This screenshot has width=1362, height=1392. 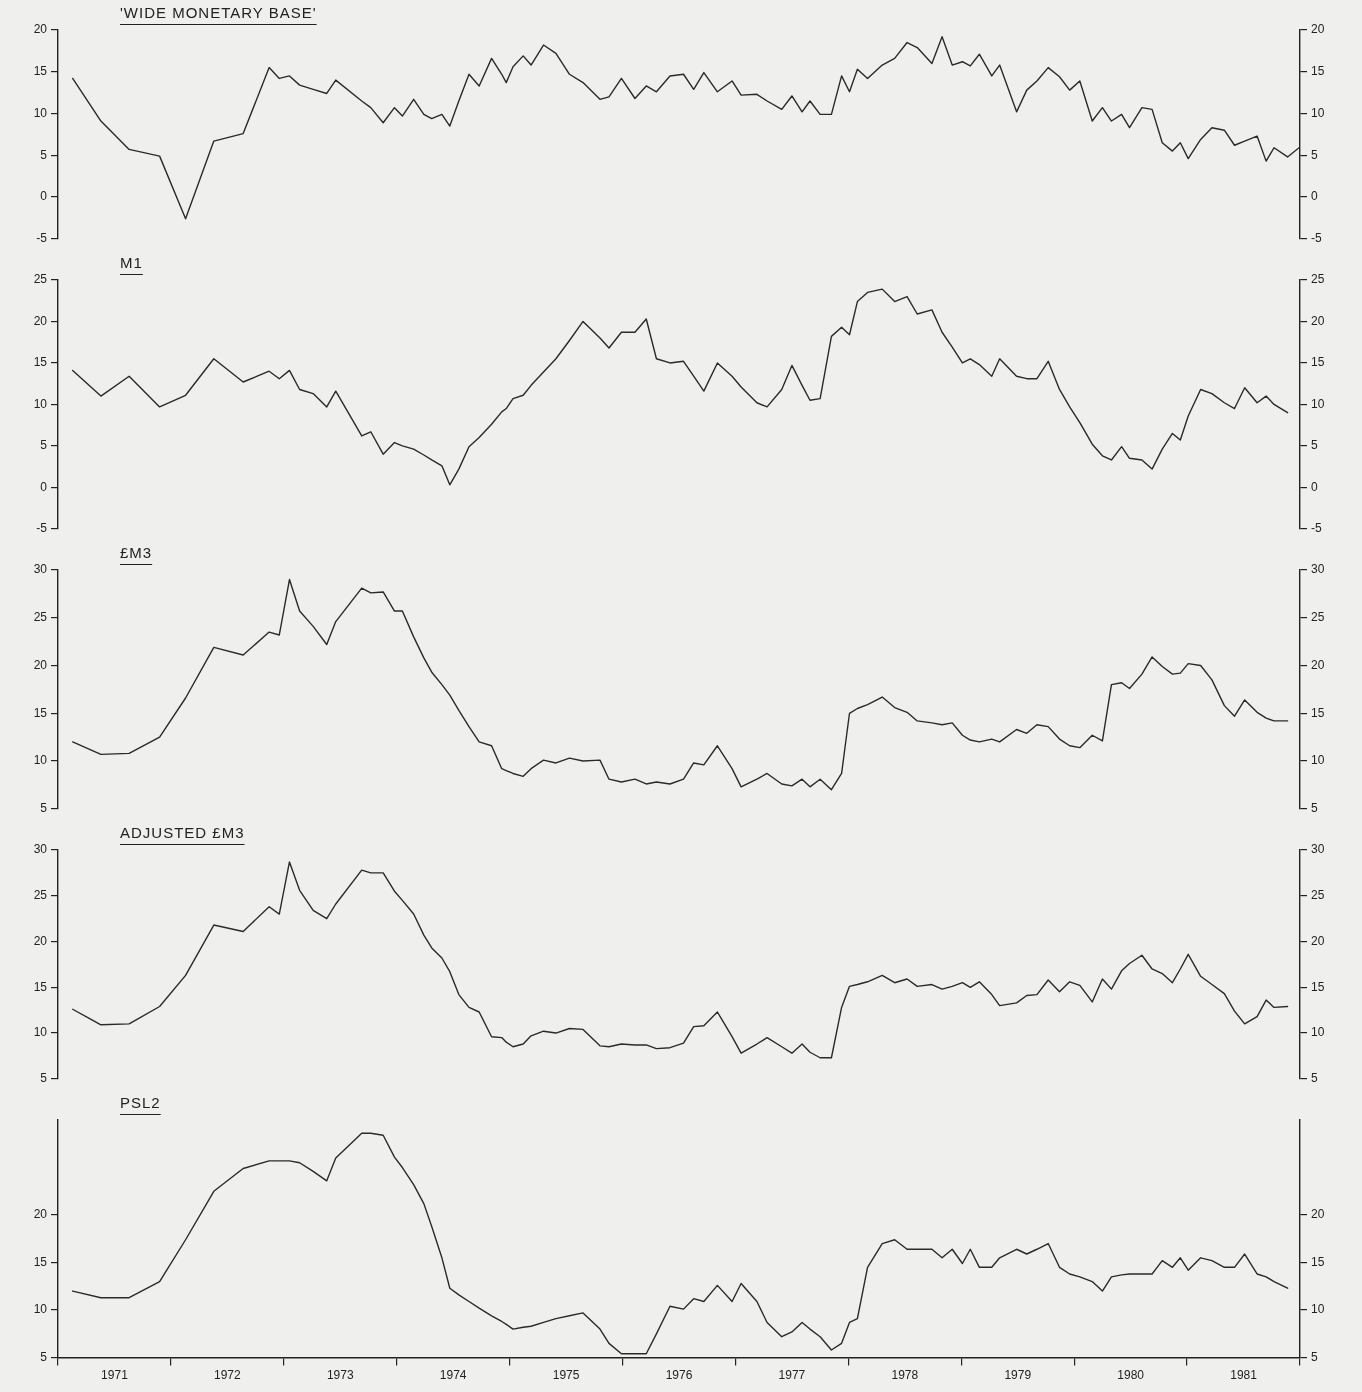 I want to click on chart-title: 'WIDE MONETARY BASE', so click(x=218, y=12).